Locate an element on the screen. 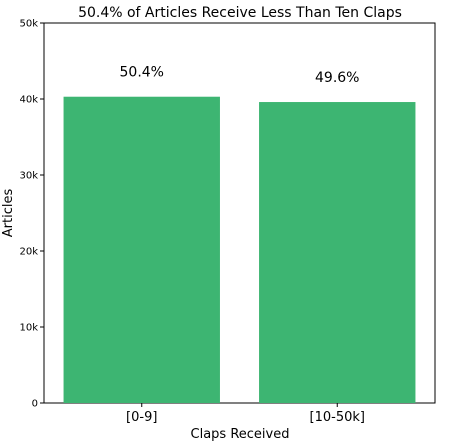 The width and height of the screenshot is (457, 448). y-tick-label-2: 20k is located at coordinates (28, 252).